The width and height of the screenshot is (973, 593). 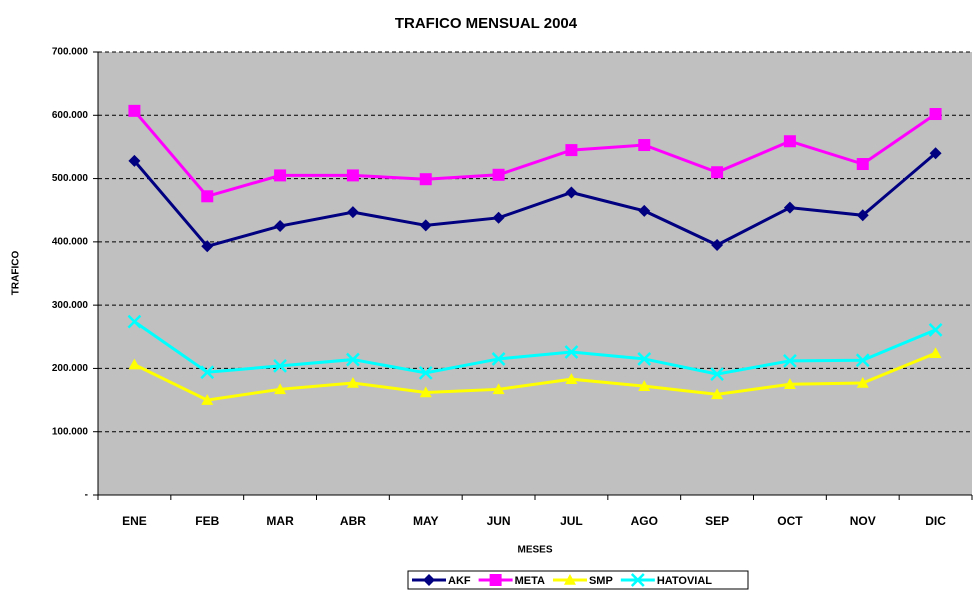 I want to click on x-tick-label: JUL, so click(x=571, y=521).